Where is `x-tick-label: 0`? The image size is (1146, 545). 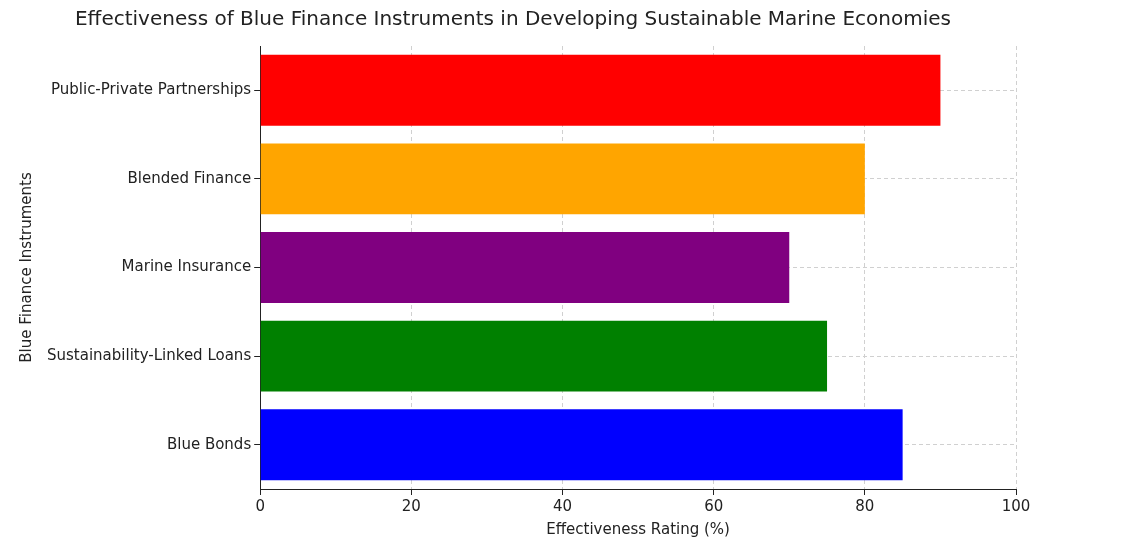 x-tick-label: 0 is located at coordinates (260, 505).